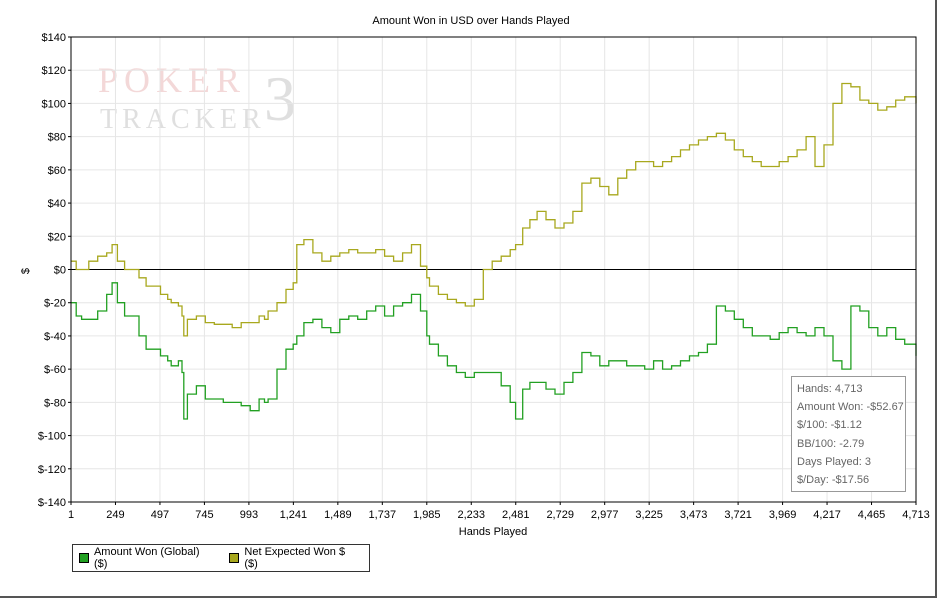 The width and height of the screenshot is (937, 598). I want to click on y-tick-label: $-60, so click(55, 370).